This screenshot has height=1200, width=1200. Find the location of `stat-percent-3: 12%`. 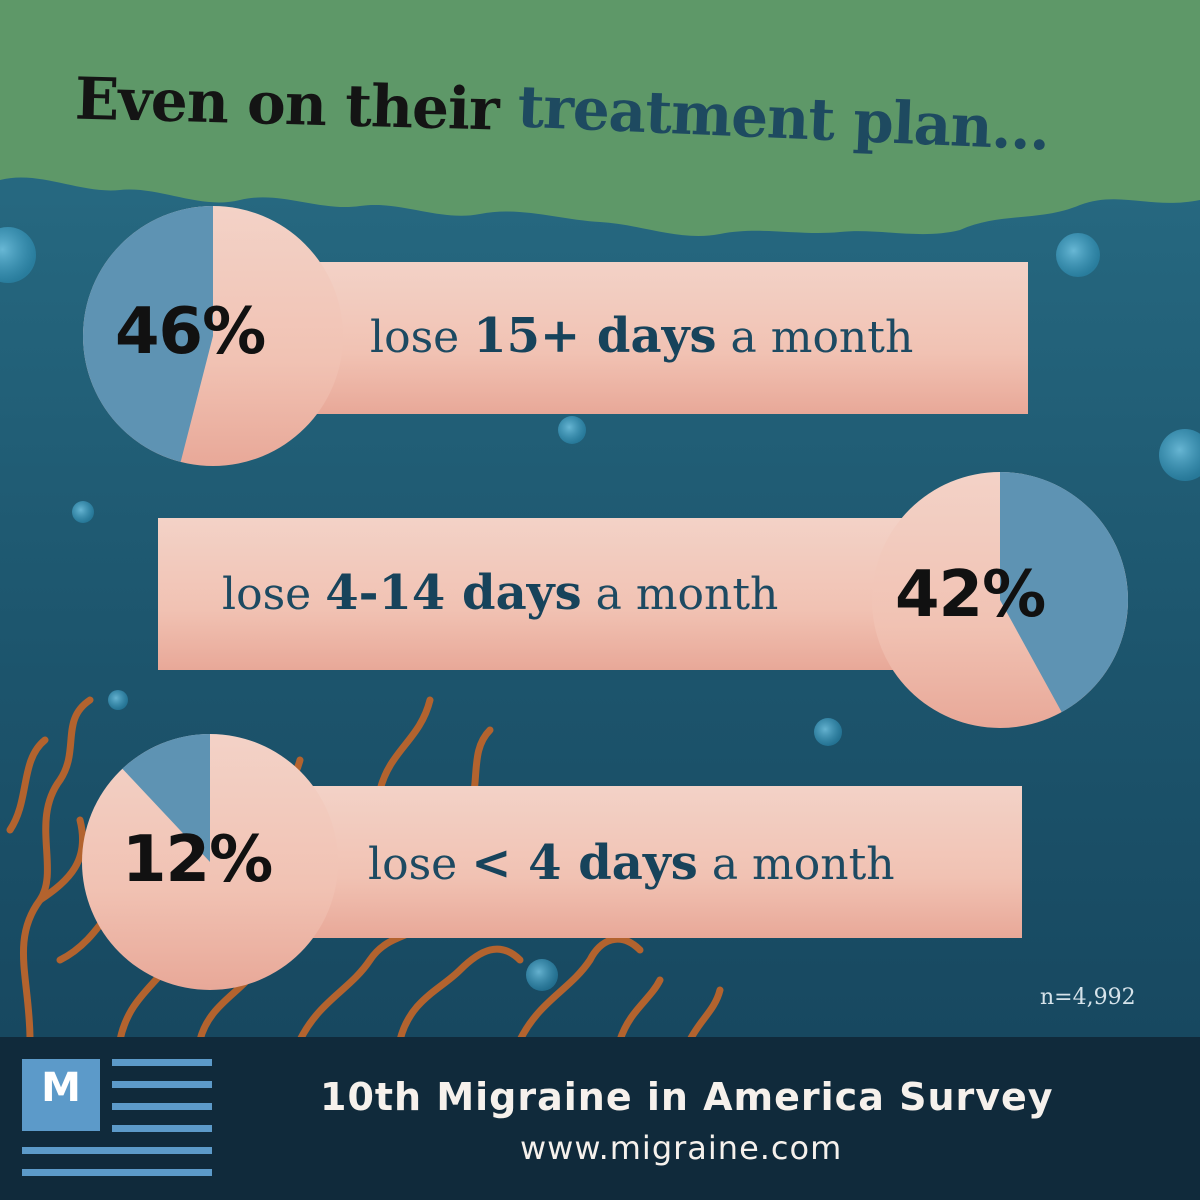

stat-percent-3: 12% is located at coordinates (197, 860).